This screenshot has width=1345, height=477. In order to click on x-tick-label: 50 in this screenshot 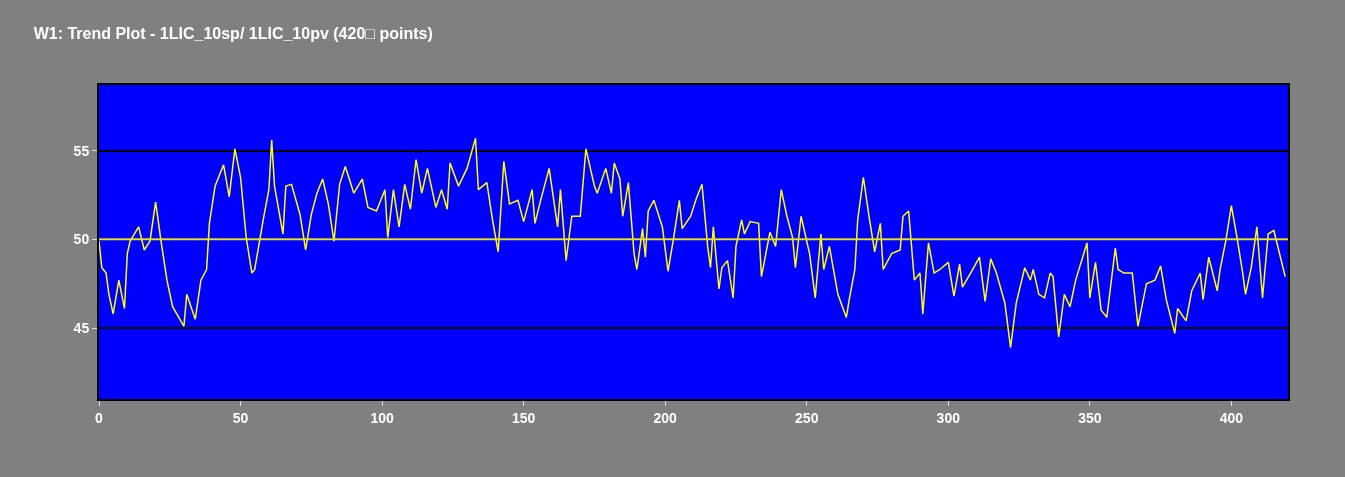, I will do `click(240, 417)`.